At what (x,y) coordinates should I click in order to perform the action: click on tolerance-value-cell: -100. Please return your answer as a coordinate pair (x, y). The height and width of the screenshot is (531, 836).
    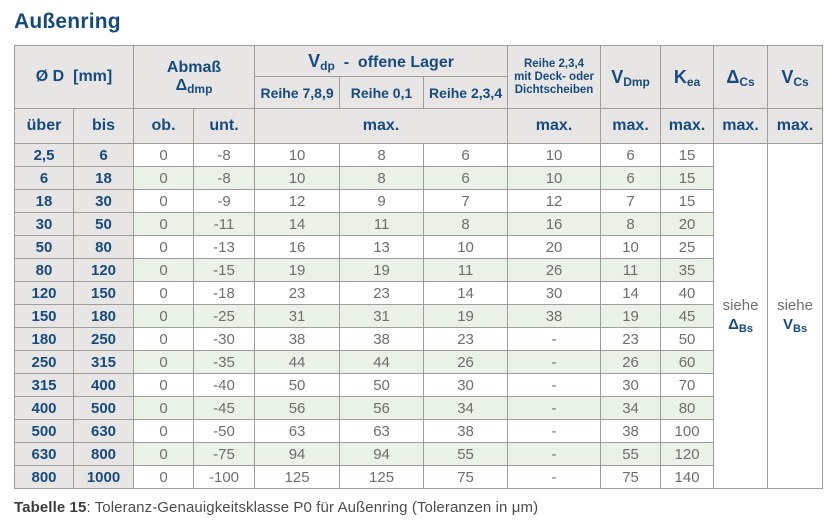
    Looking at the image, I should click on (224, 477).